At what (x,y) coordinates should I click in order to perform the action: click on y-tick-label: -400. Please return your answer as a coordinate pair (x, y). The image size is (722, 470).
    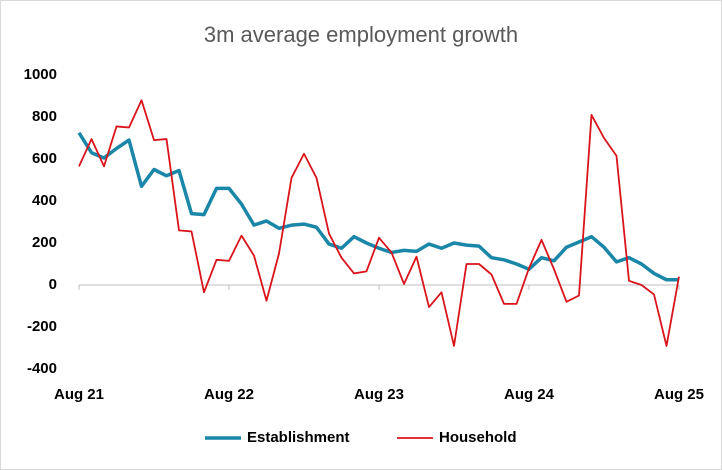
    Looking at the image, I should click on (42, 368).